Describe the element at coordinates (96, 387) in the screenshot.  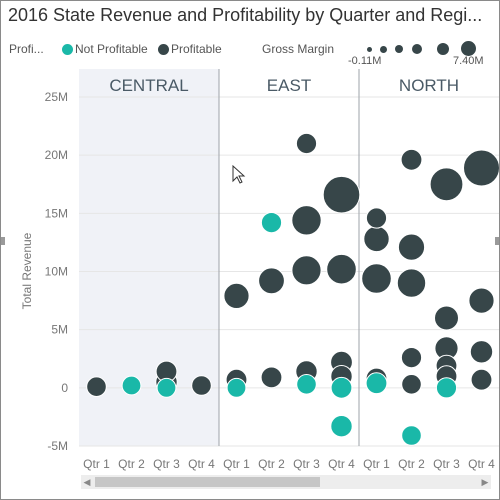
I see `data-point-central-qtr1` at that location.